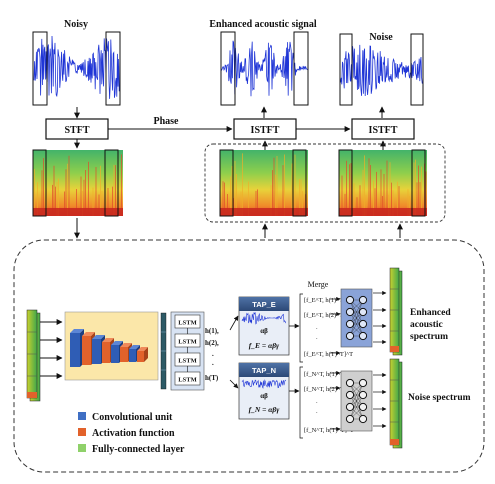 Image resolution: width=495 pixels, height=484 pixels. Describe the element at coordinates (439, 398) in the screenshot. I see `noise-spectrum-label: Noise spectrum` at that location.